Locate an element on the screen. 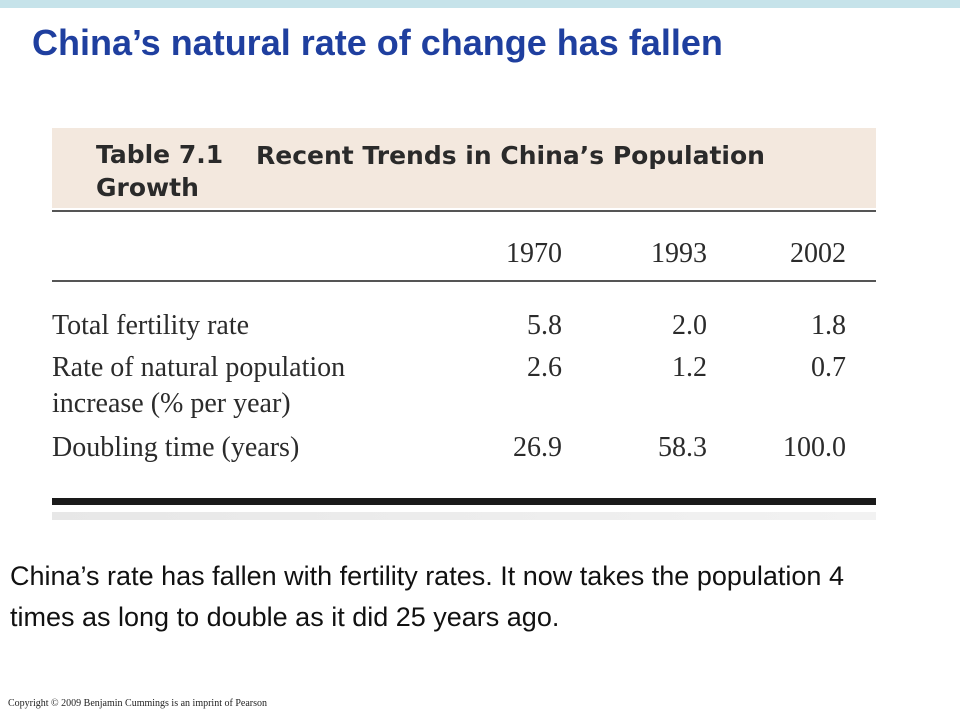 This screenshot has width=960, height=720. row-label-fertility: Total fertility rate is located at coordinates (151, 325).